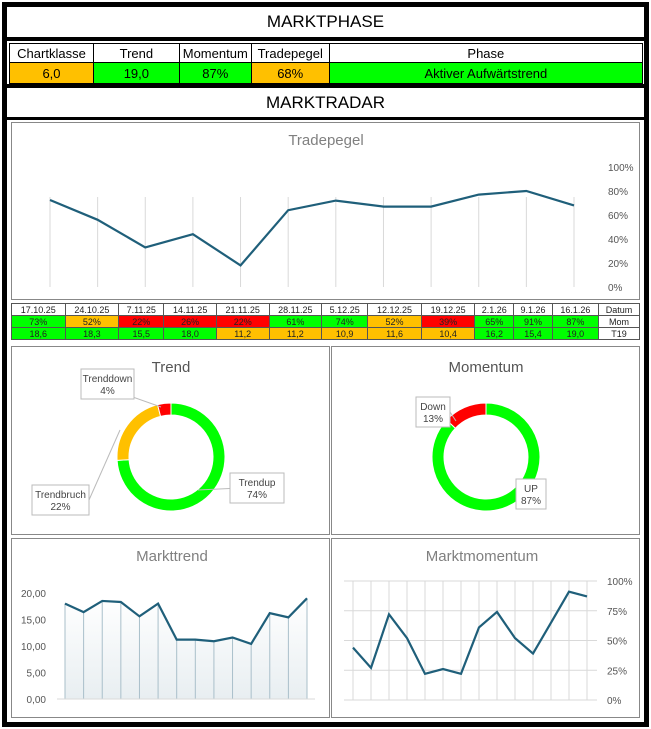  Describe the element at coordinates (394, 333) in the screenshot. I see `t19-cell: 11,6` at that location.